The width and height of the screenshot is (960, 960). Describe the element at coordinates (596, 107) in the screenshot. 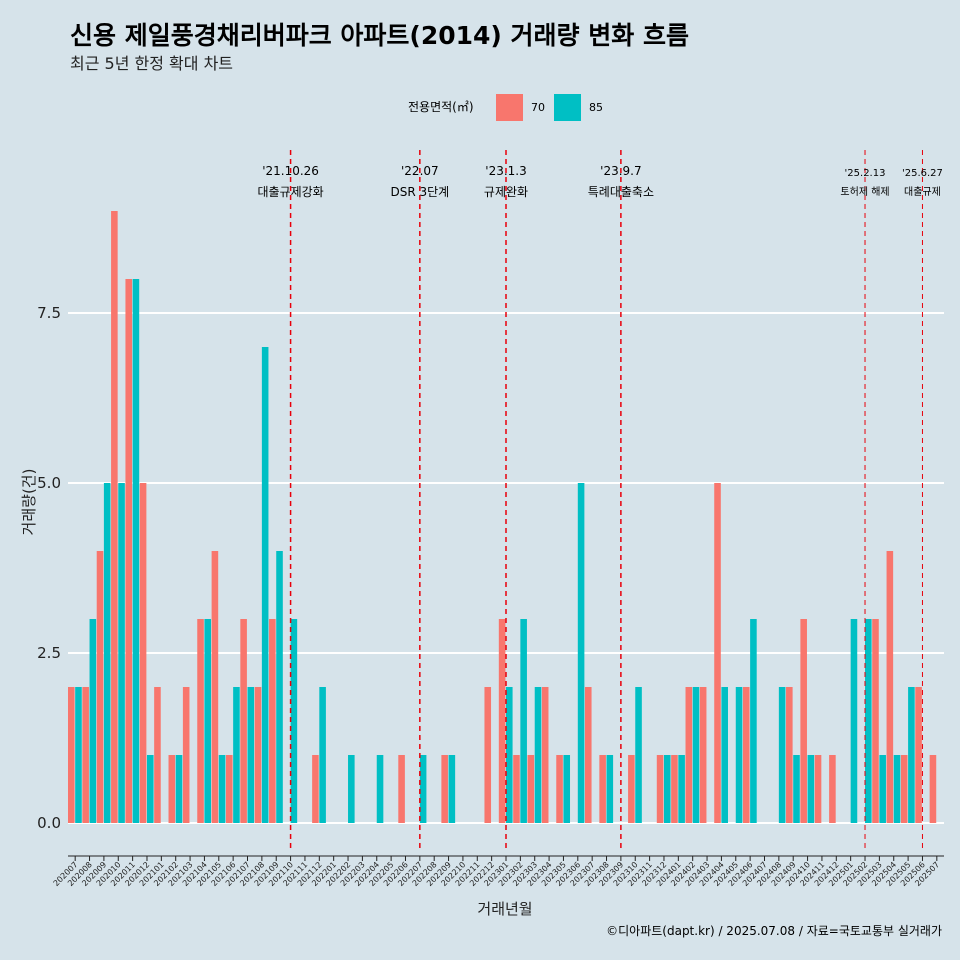

I see `legend-label-85: 85` at that location.